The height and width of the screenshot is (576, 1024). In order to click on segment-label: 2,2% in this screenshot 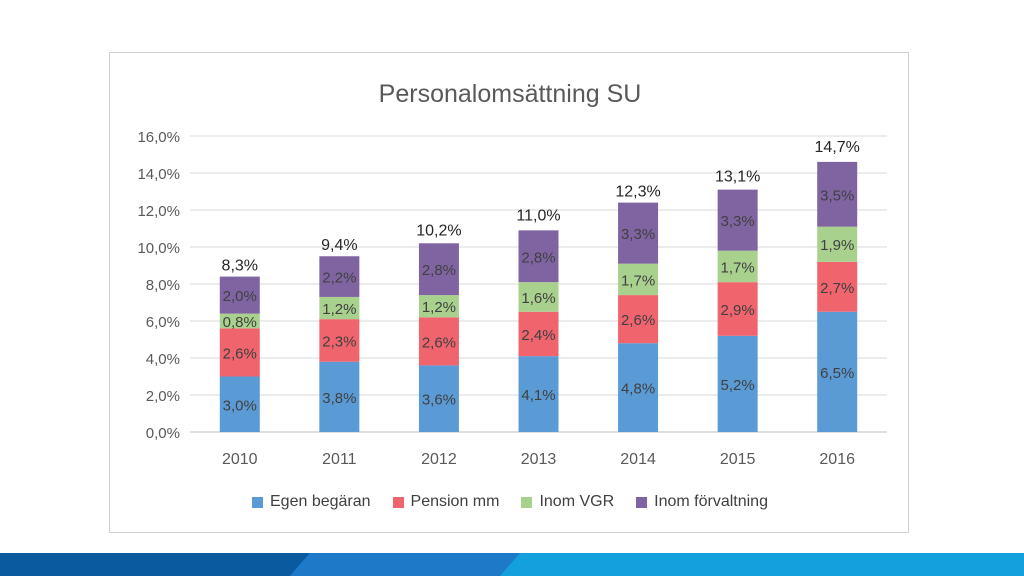, I will do `click(339, 278)`.